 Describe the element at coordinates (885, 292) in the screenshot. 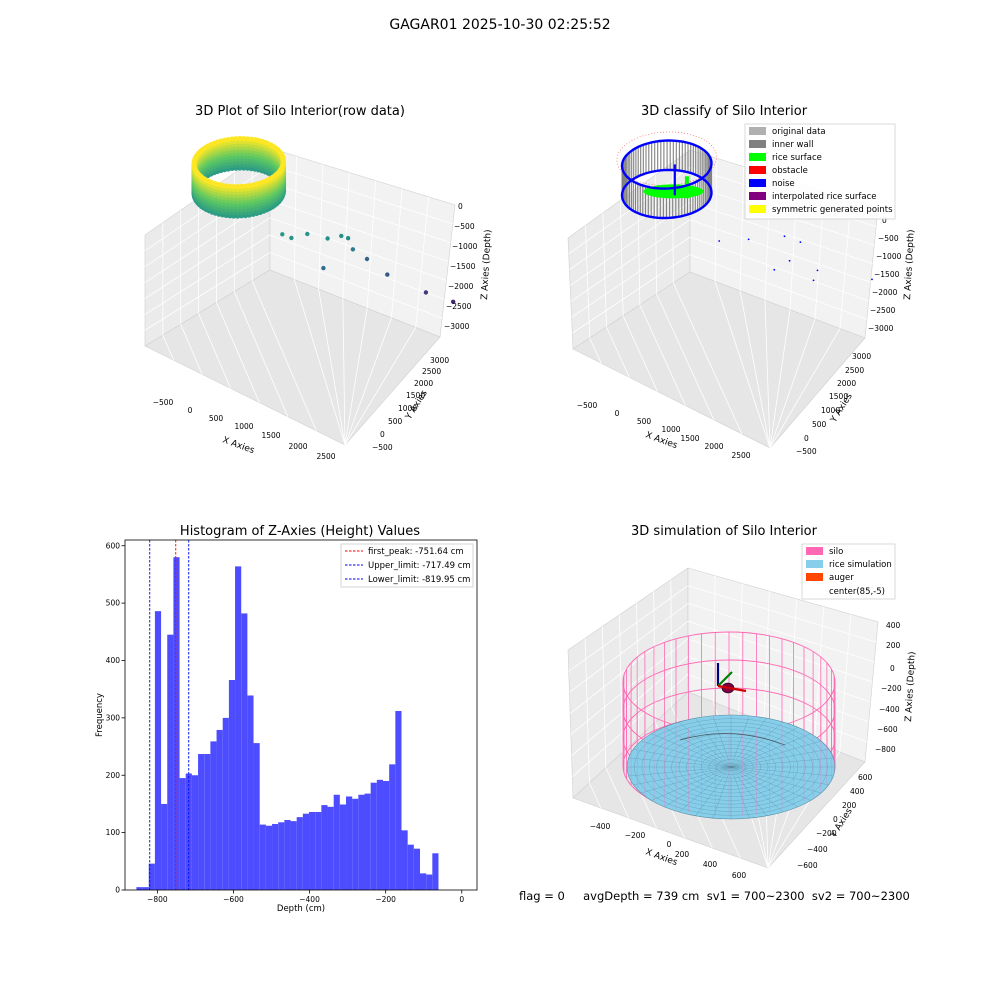

I see `z-tick: −2000` at that location.